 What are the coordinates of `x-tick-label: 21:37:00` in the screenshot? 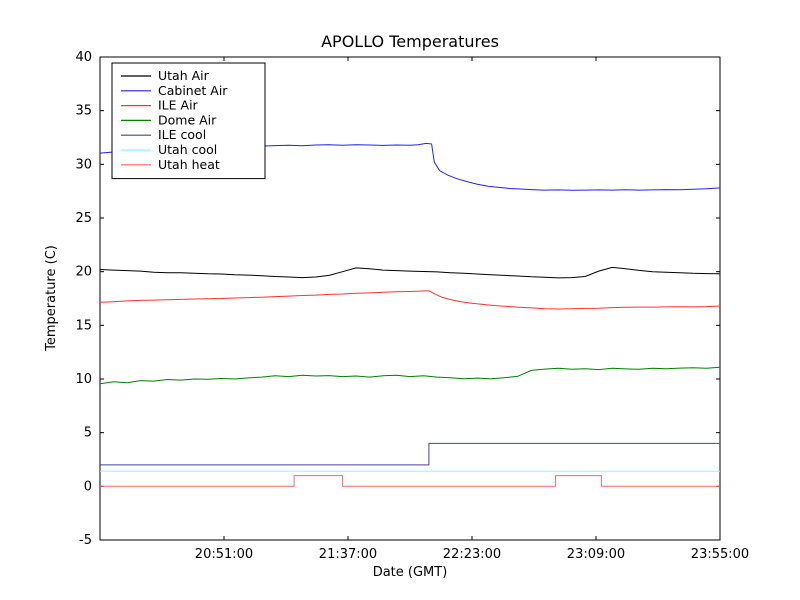 It's located at (348, 554).